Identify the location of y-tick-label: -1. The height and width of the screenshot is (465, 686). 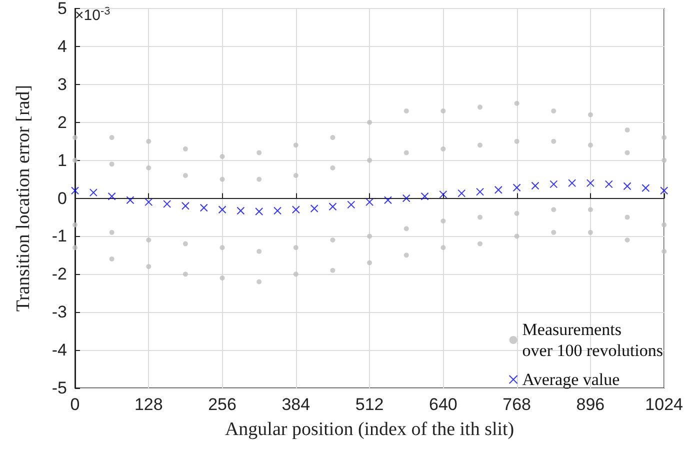
(59, 236).